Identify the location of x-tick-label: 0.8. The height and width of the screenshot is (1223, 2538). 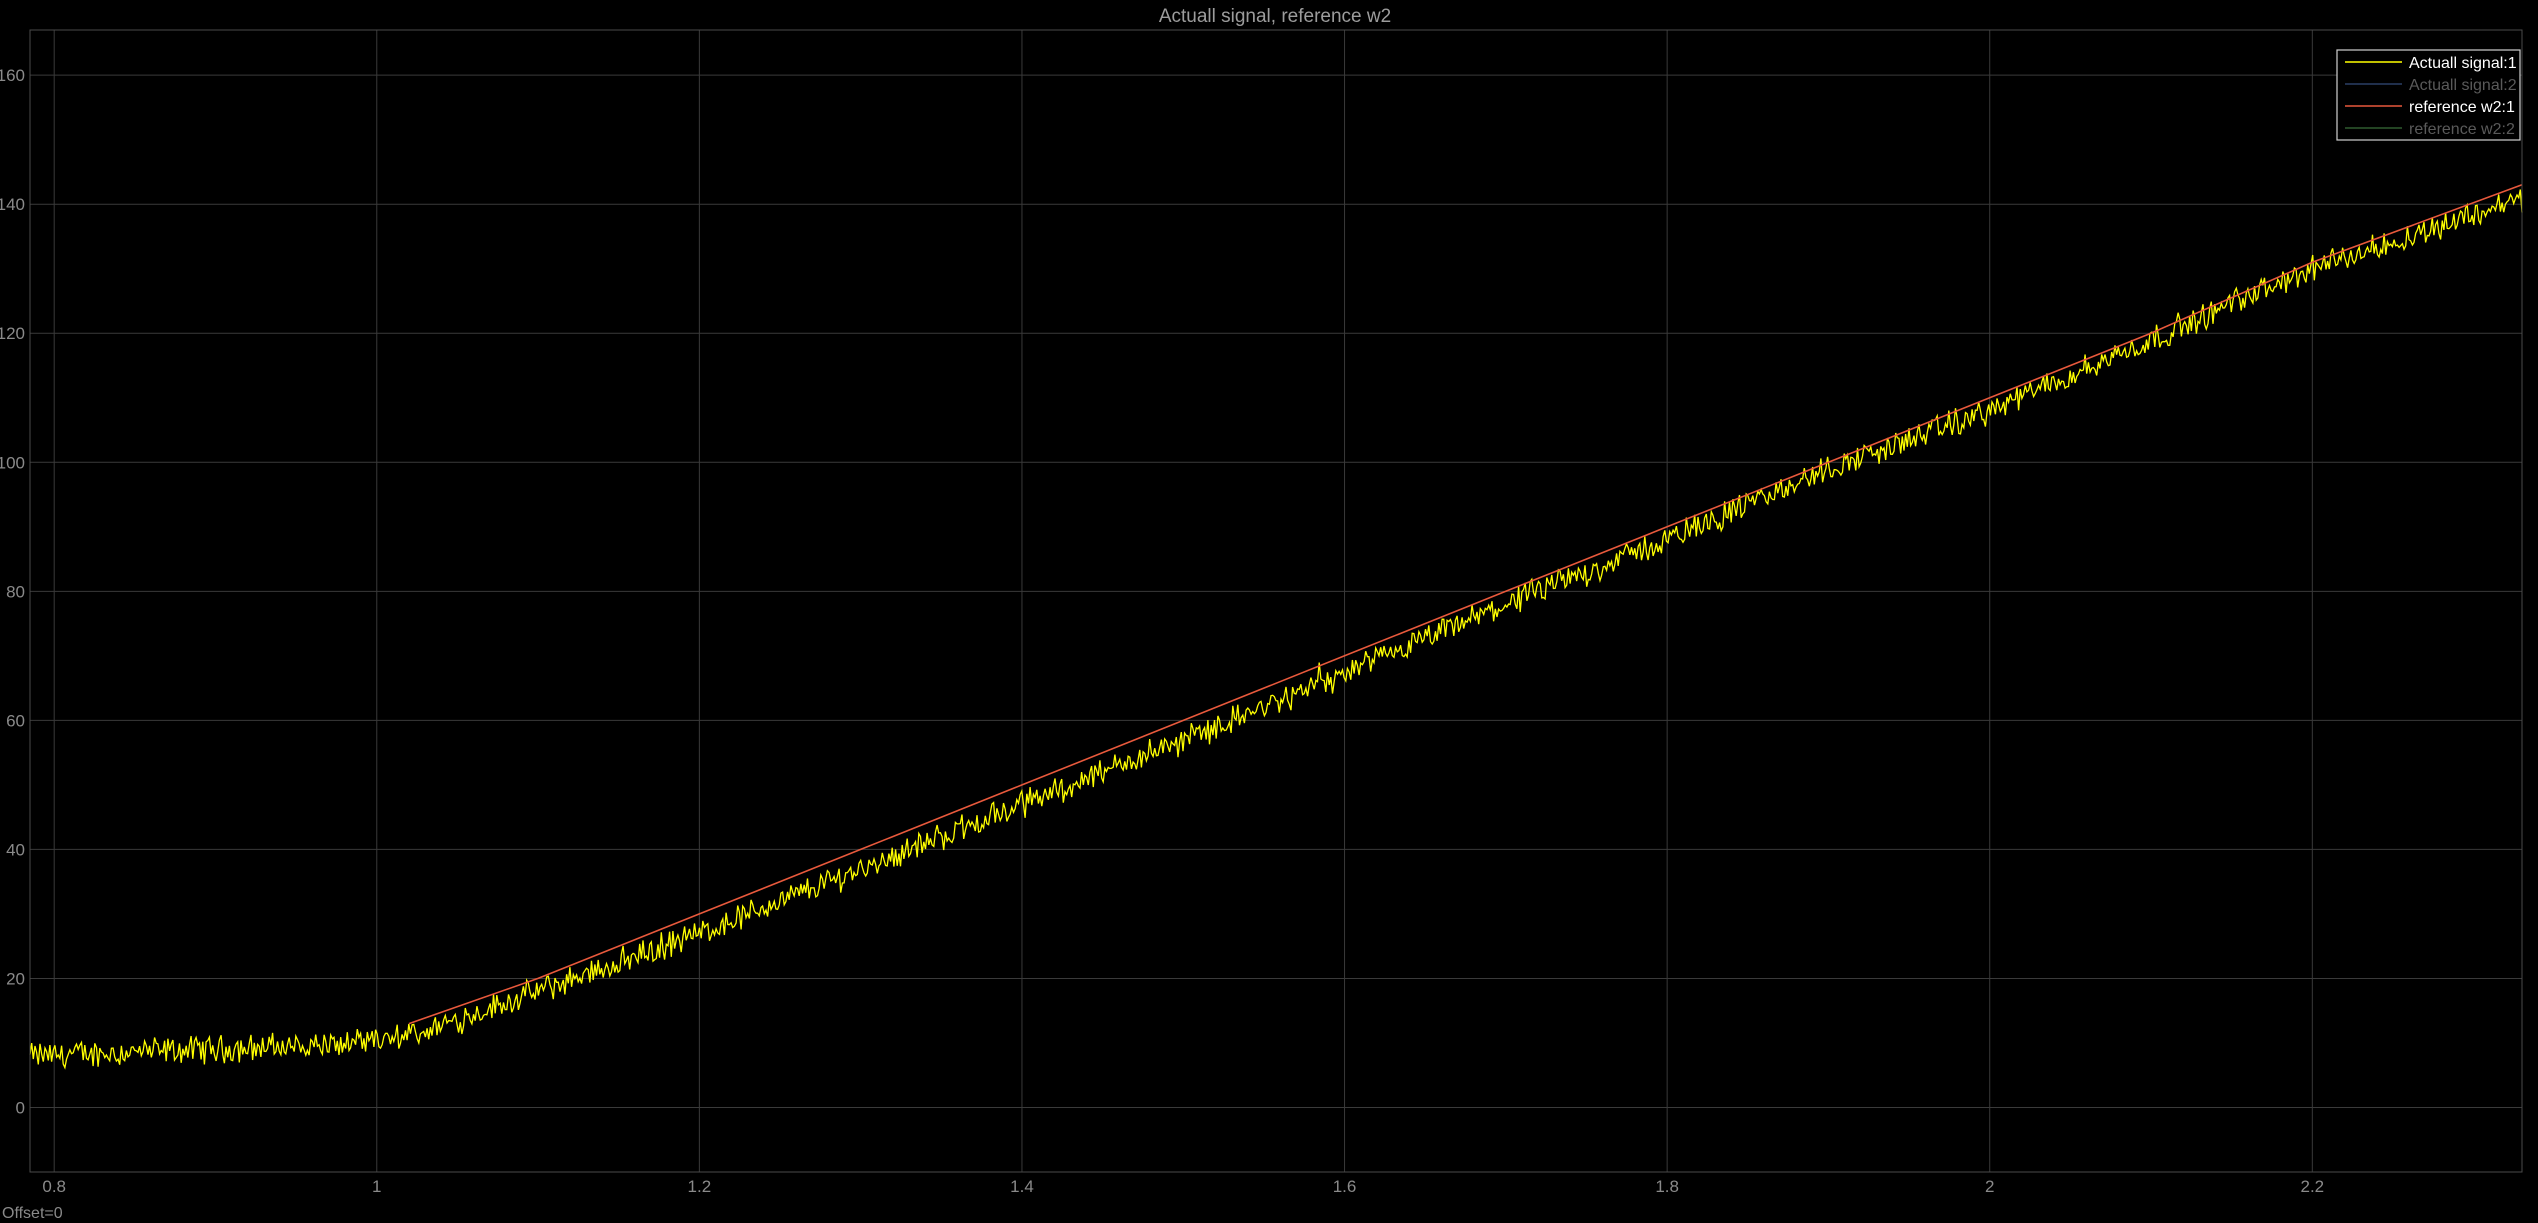
(54, 1186).